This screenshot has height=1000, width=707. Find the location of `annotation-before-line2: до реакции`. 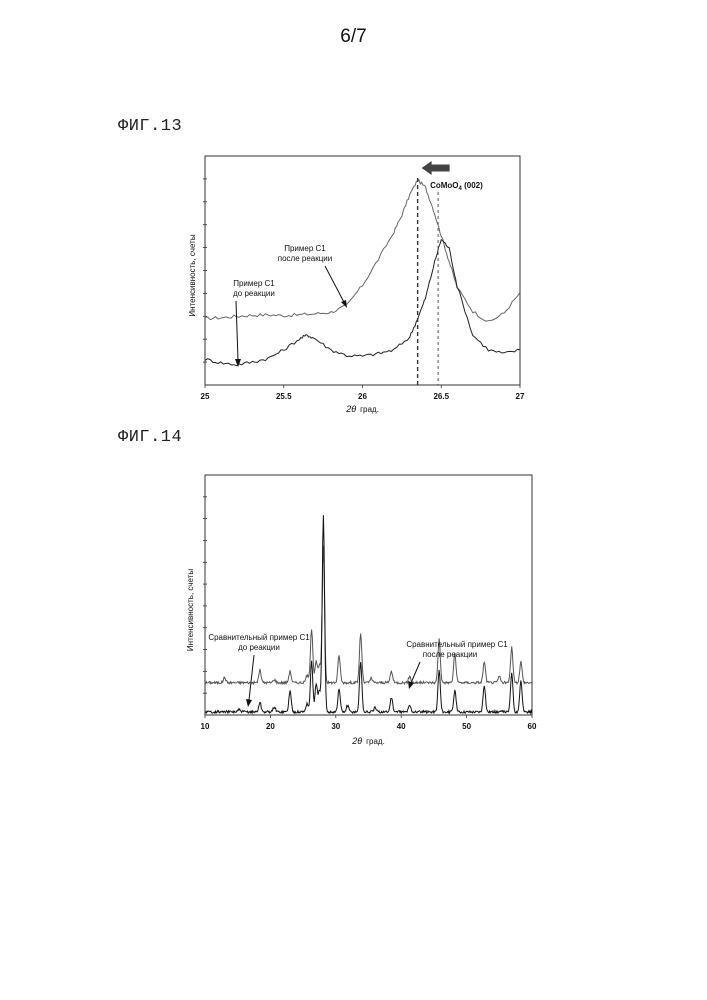

annotation-before-line2: до реакции is located at coordinates (259, 647).